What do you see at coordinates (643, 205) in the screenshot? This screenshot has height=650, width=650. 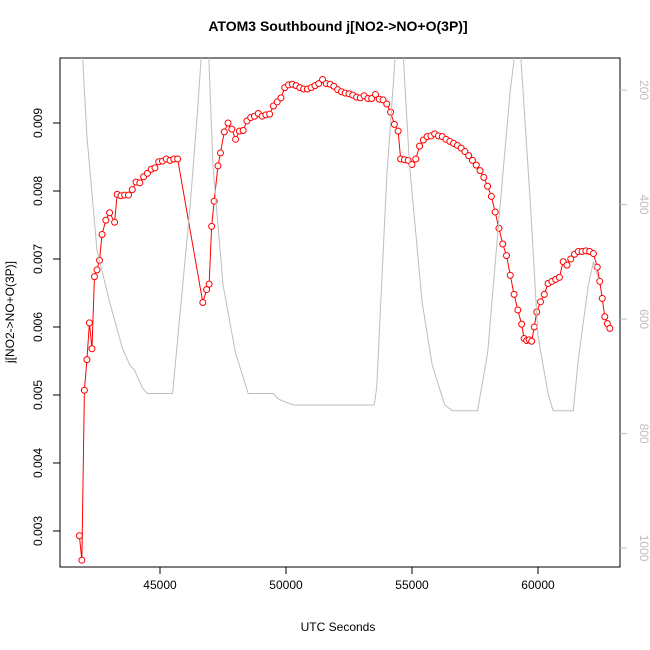 I see `y2-tick-label: 400` at bounding box center [643, 205].